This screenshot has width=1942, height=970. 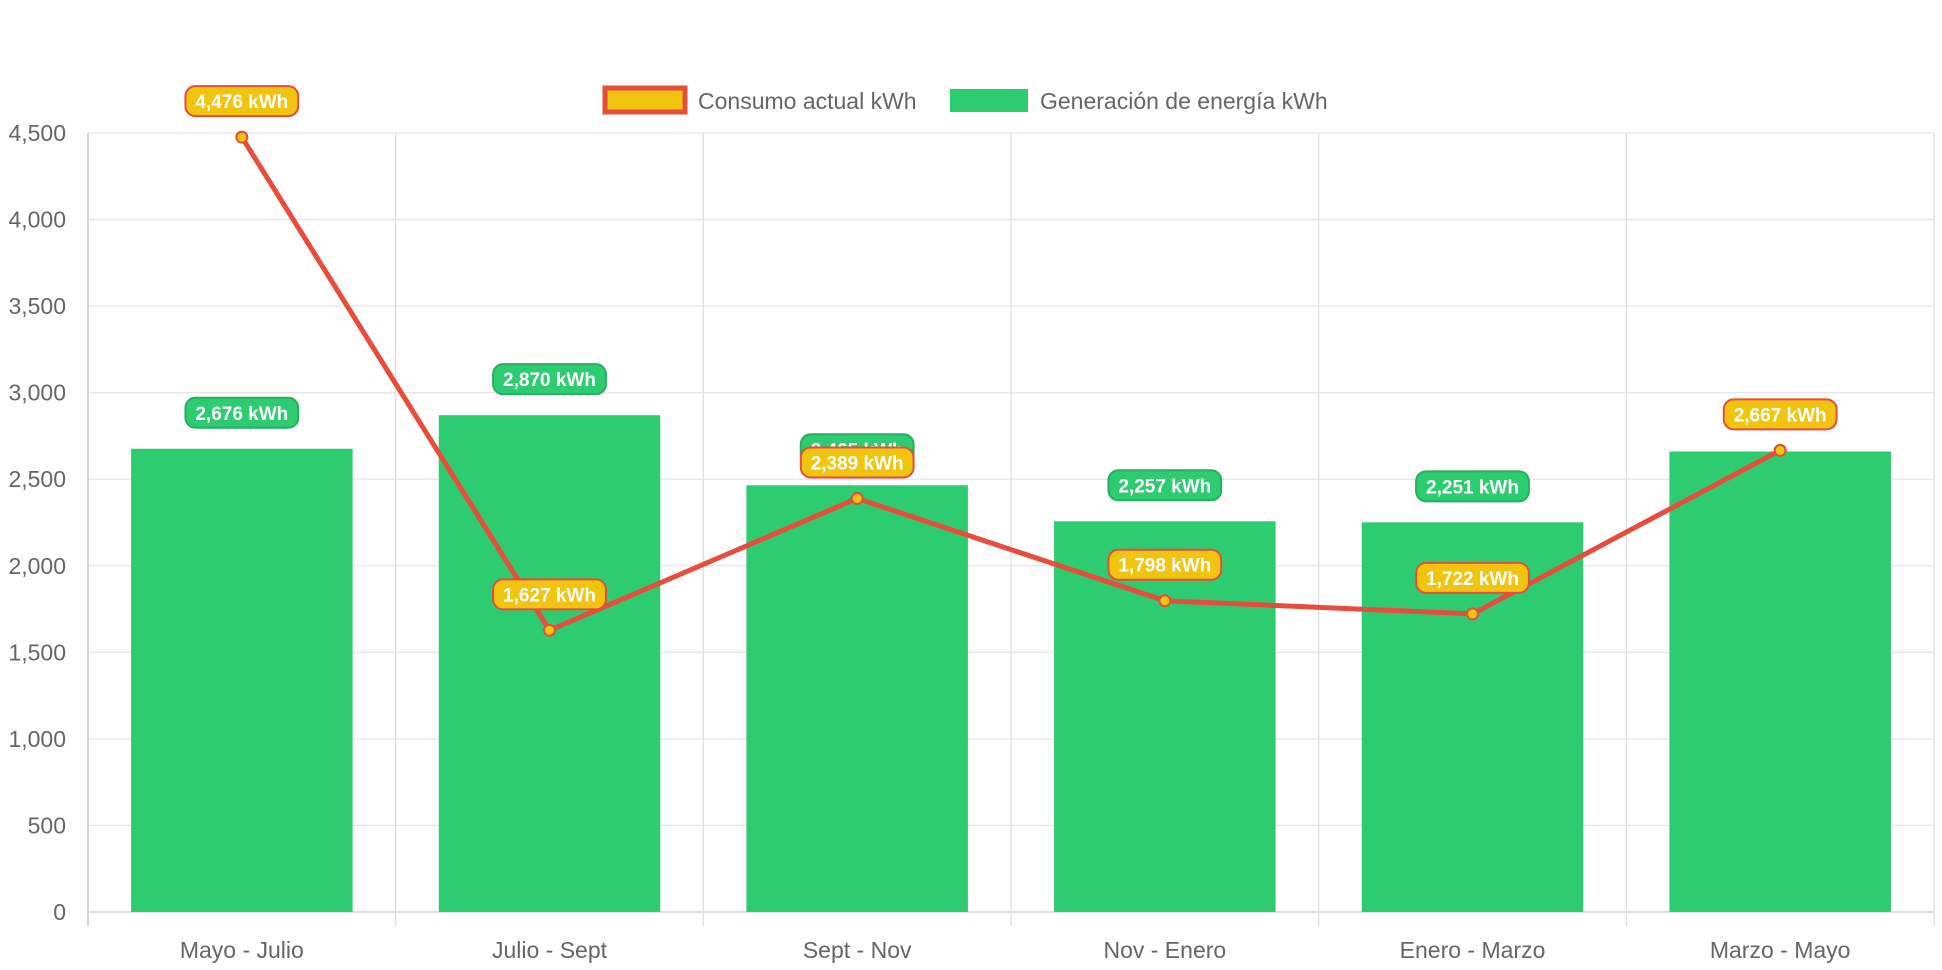 I want to click on legend-swatch-consumo, so click(x=645, y=100).